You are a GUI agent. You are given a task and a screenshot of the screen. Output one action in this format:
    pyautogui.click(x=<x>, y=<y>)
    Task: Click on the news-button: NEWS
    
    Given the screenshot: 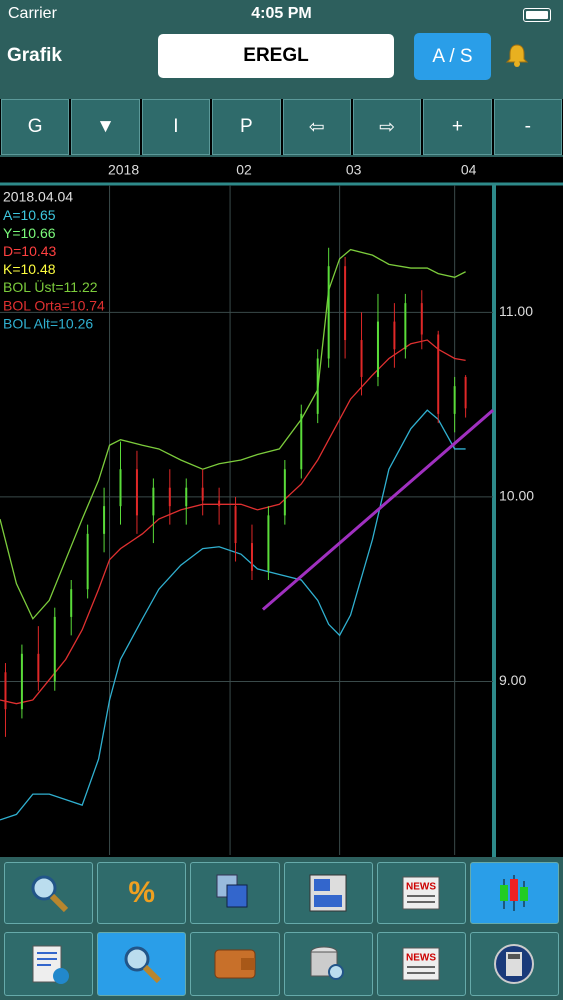 What is the action you would take?
    pyautogui.click(x=421, y=893)
    